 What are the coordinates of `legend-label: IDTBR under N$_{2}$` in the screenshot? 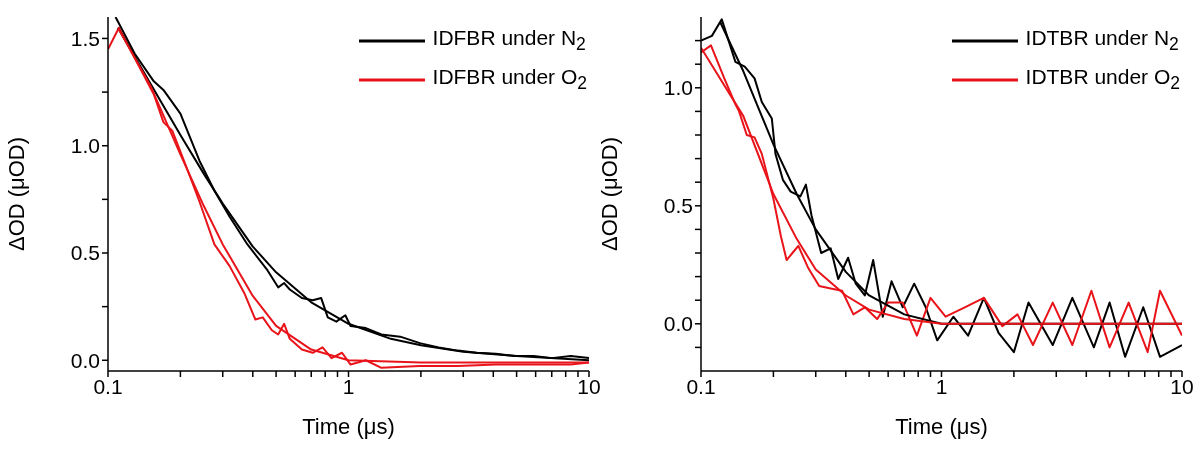 It's located at (1102, 41).